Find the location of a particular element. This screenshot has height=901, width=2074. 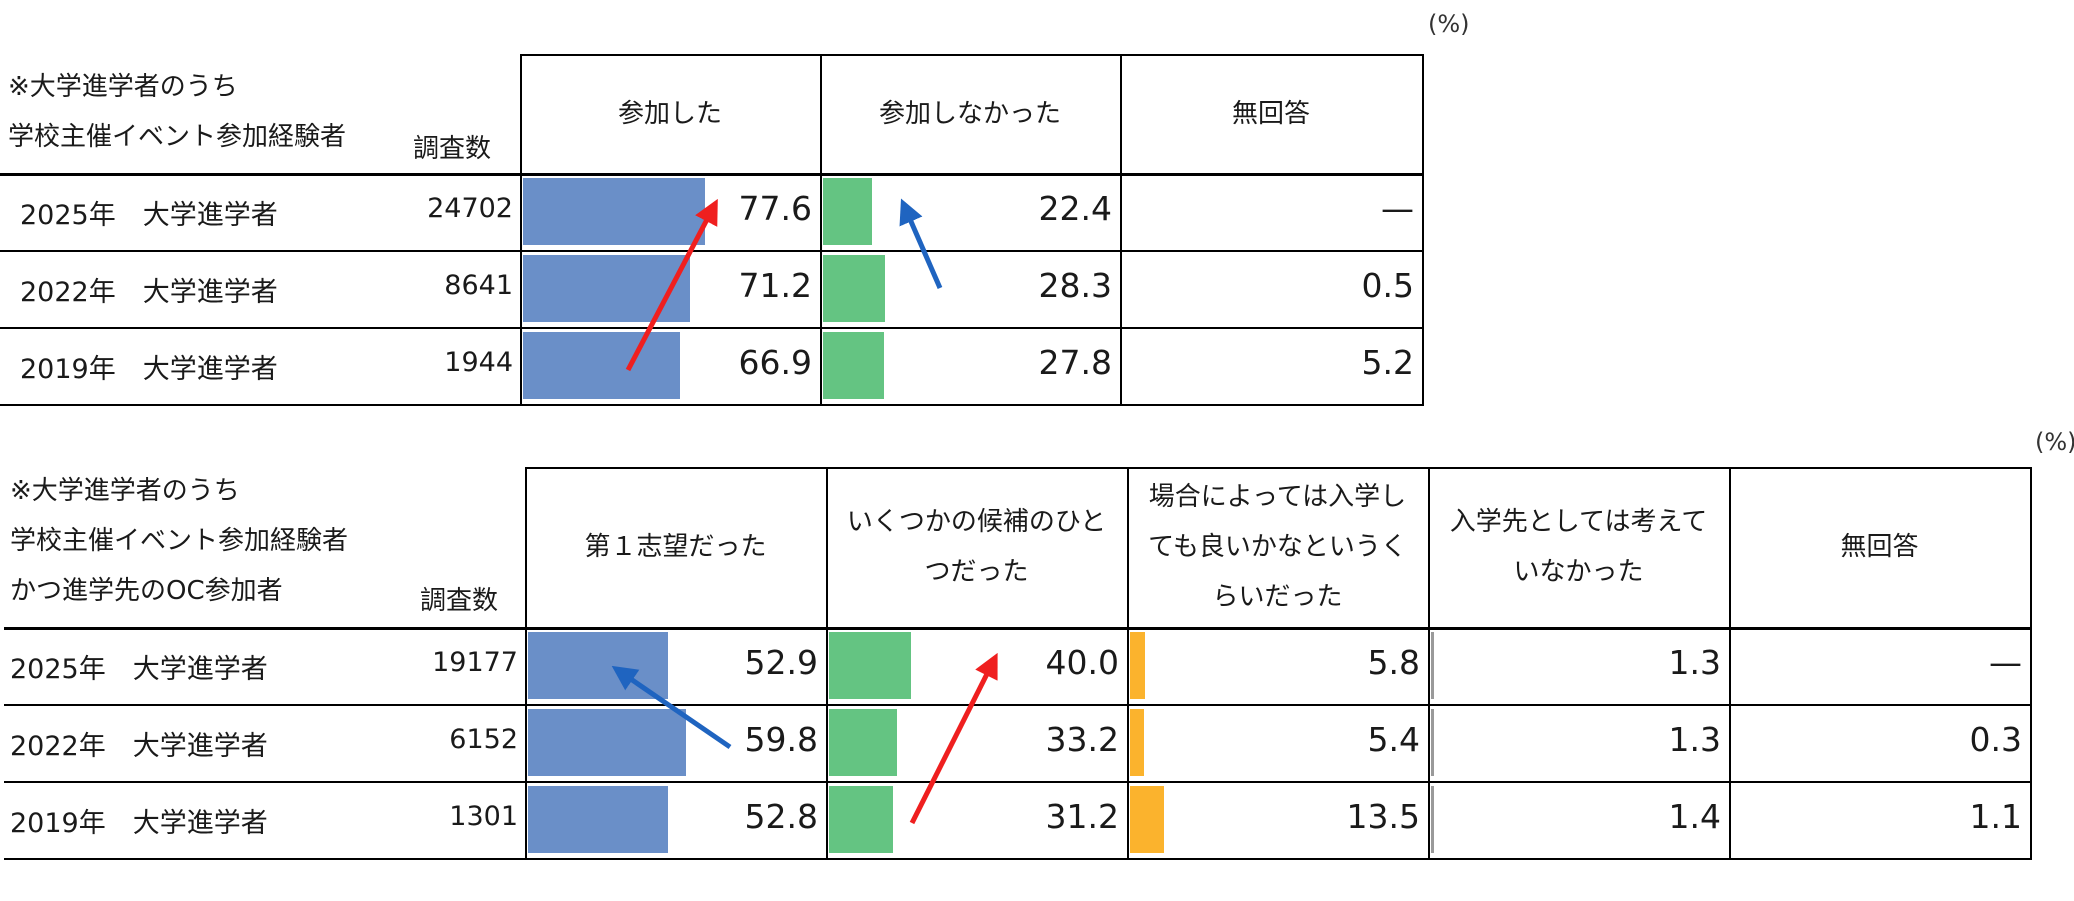

cell-value: 5.8 is located at coordinates (1393, 662).